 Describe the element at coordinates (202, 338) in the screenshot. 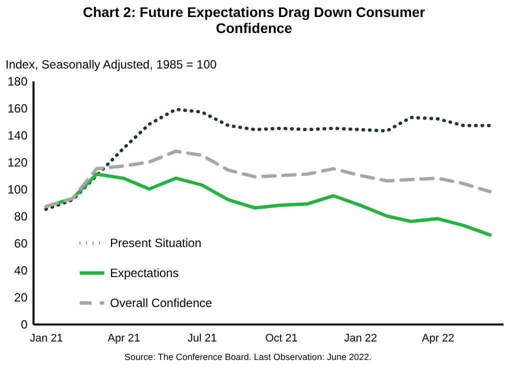

I see `x-tick-label: Jul 21` at that location.